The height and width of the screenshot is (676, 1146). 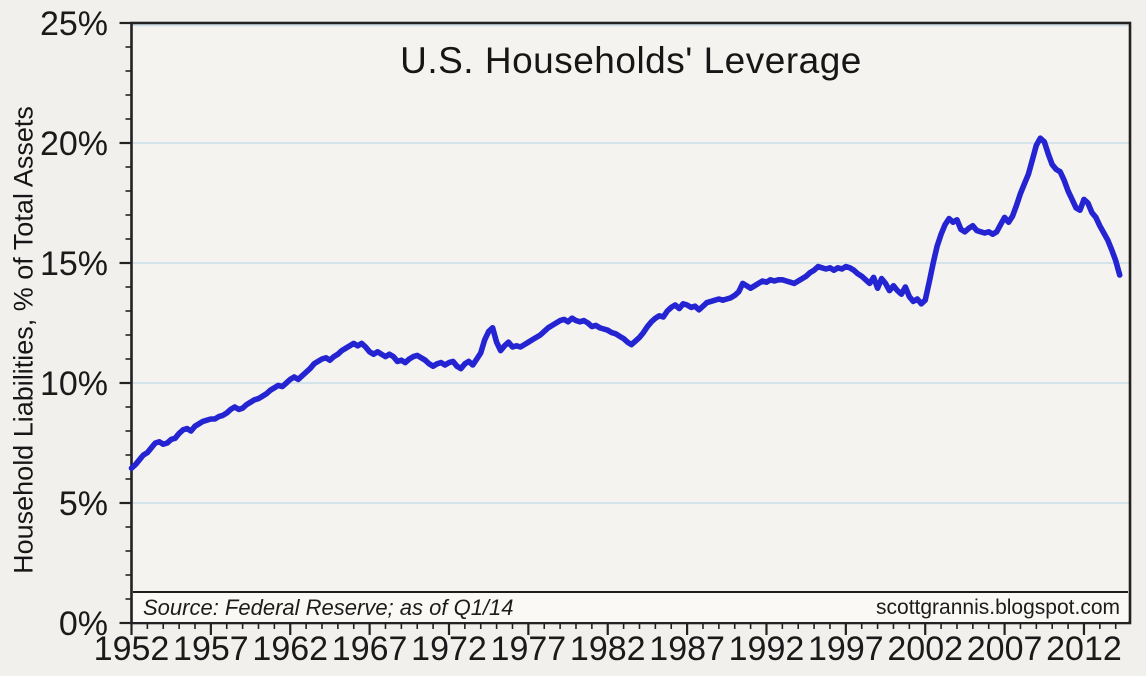 What do you see at coordinates (449, 649) in the screenshot?
I see `x-tick-label: 1972` at bounding box center [449, 649].